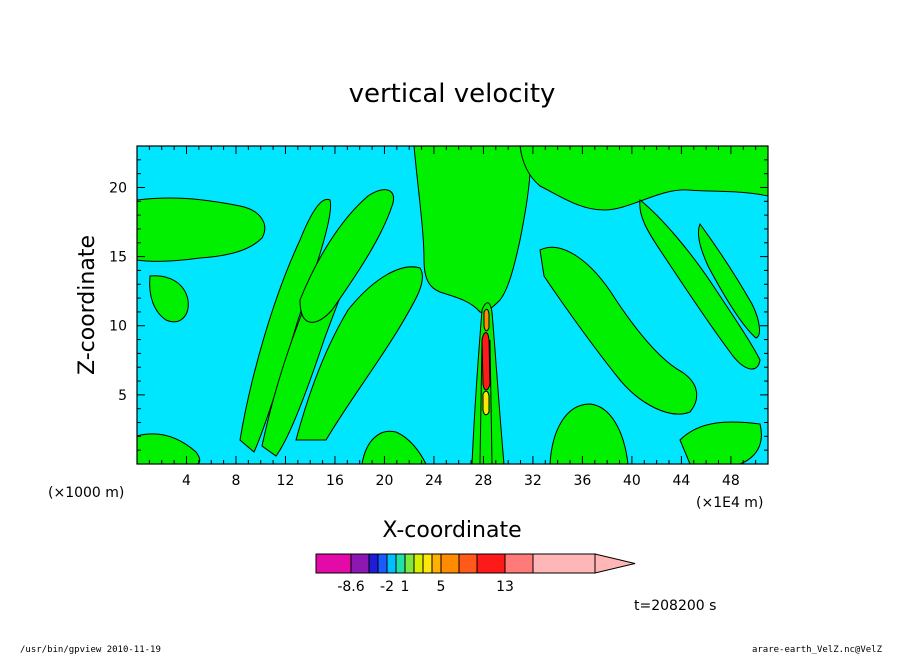  What do you see at coordinates (615, 563) in the screenshot?
I see `colorbar-arrow` at bounding box center [615, 563].